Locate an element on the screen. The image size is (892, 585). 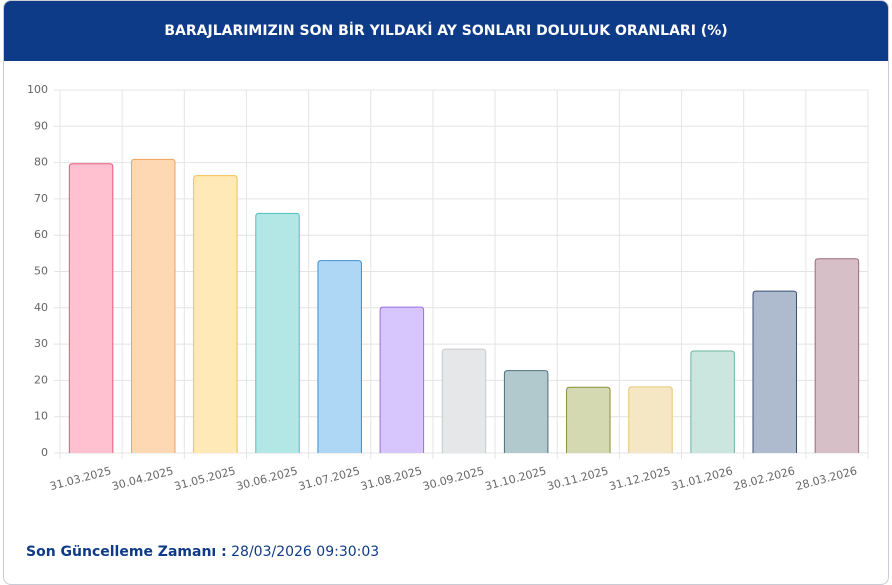
y-tick-label: 20 is located at coordinates (41, 379).